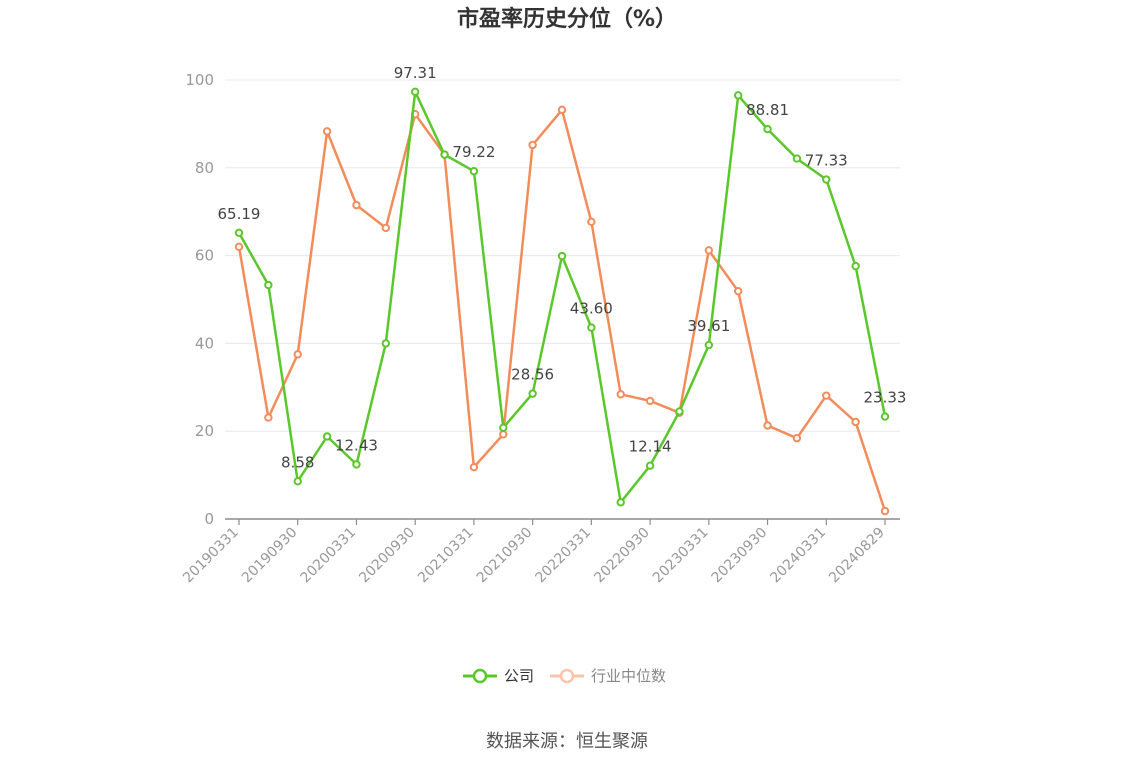  I want to click on x-tick-label: 20190331, so click(211, 556).